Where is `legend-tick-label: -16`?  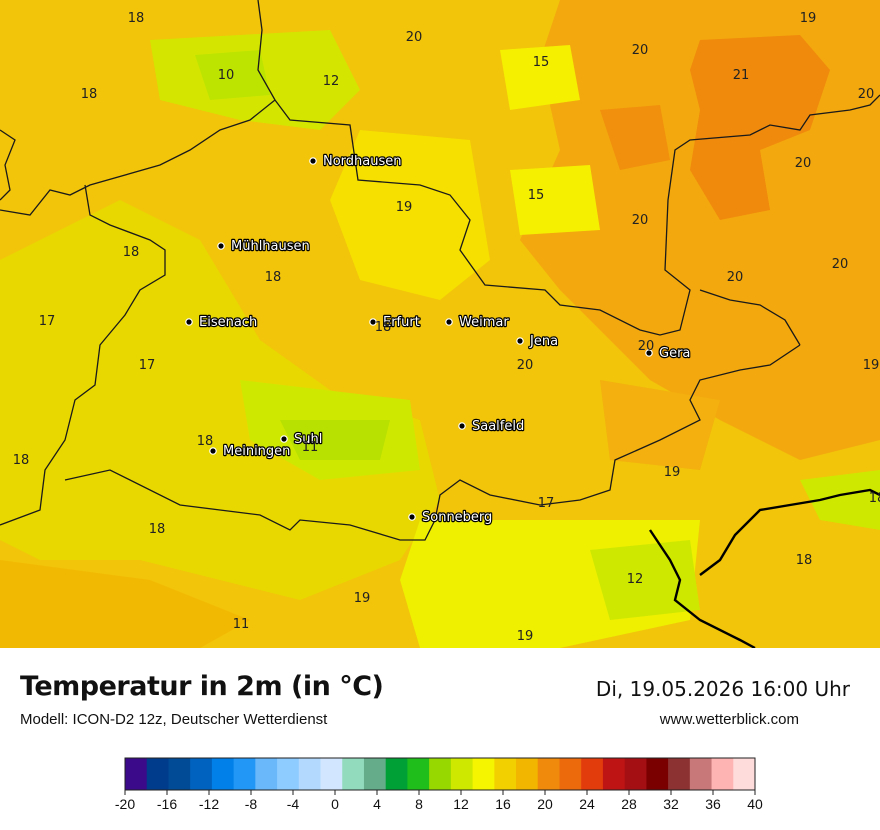 legend-tick-label: -16 is located at coordinates (167, 804).